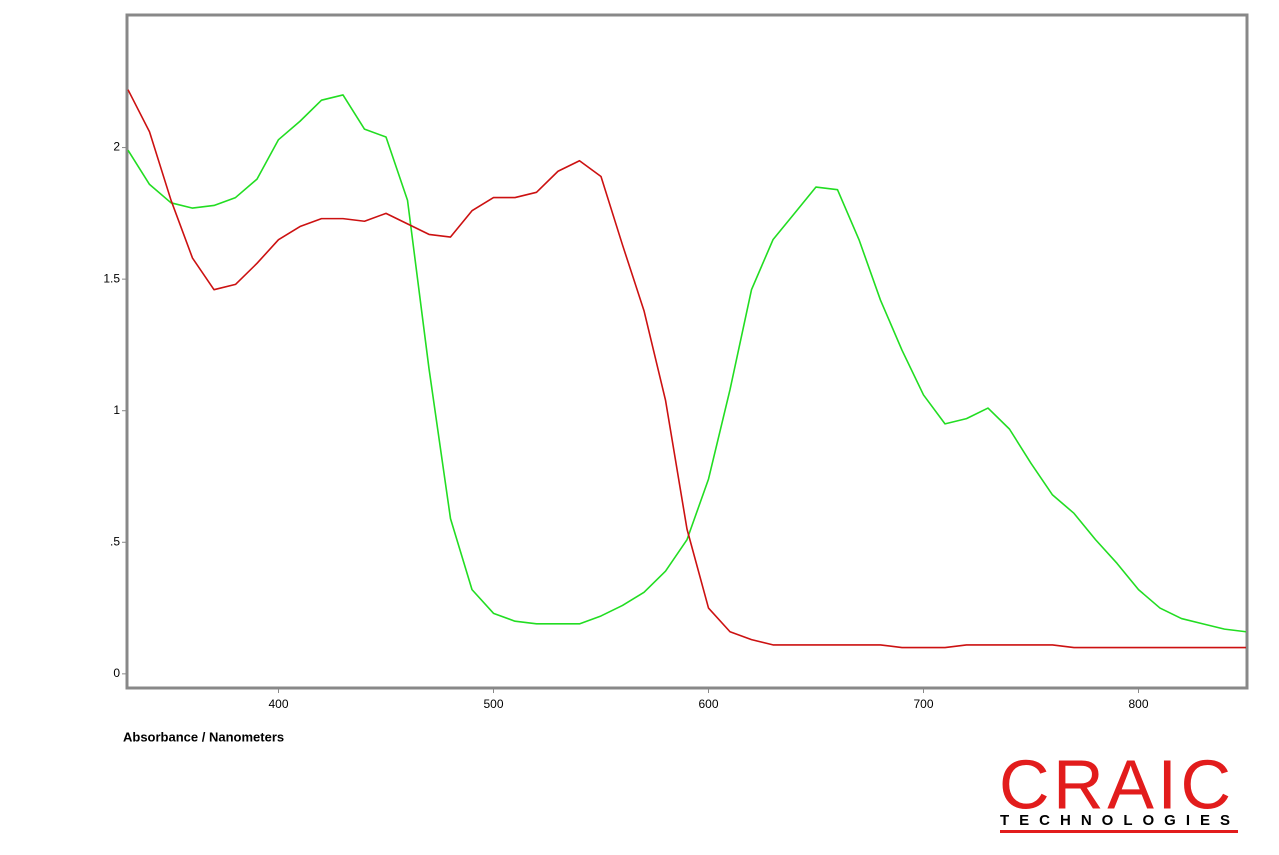 The height and width of the screenshot is (855, 1279). What do you see at coordinates (116, 673) in the screenshot?
I see `y-tick-label: 0` at bounding box center [116, 673].